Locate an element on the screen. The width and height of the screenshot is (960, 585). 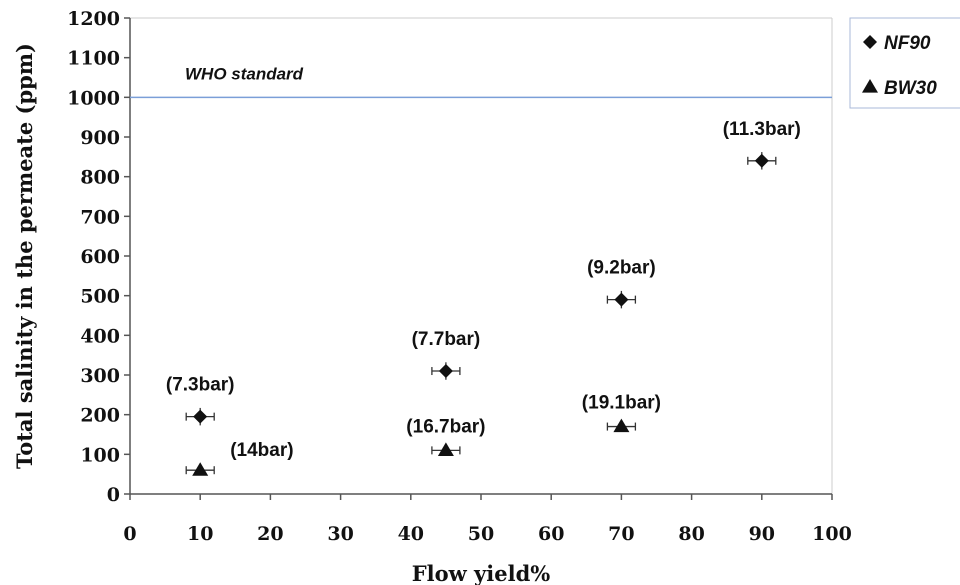
y-tick-label: 1200 is located at coordinates (93, 19).